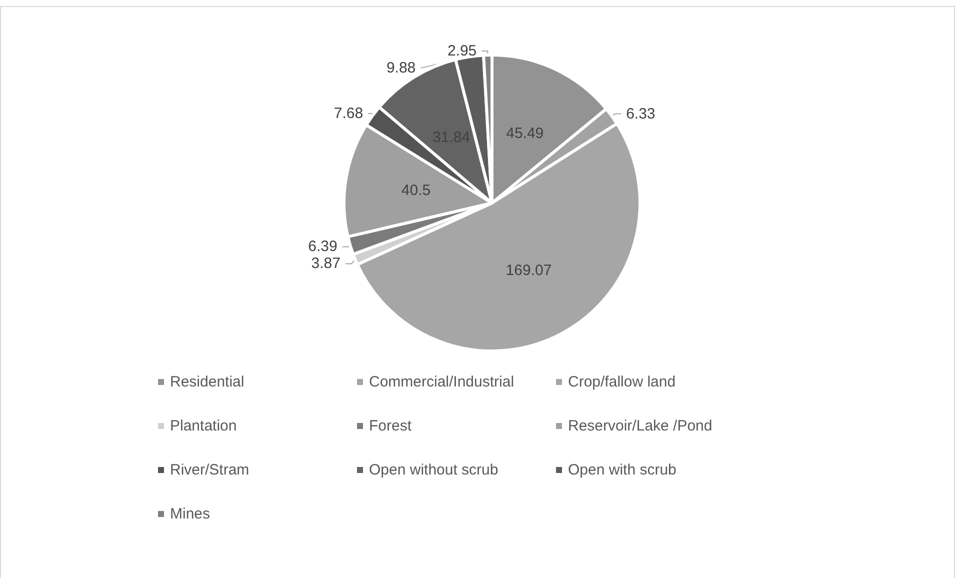  Describe the element at coordinates (416, 191) in the screenshot. I see `data-label: 40.5` at that location.